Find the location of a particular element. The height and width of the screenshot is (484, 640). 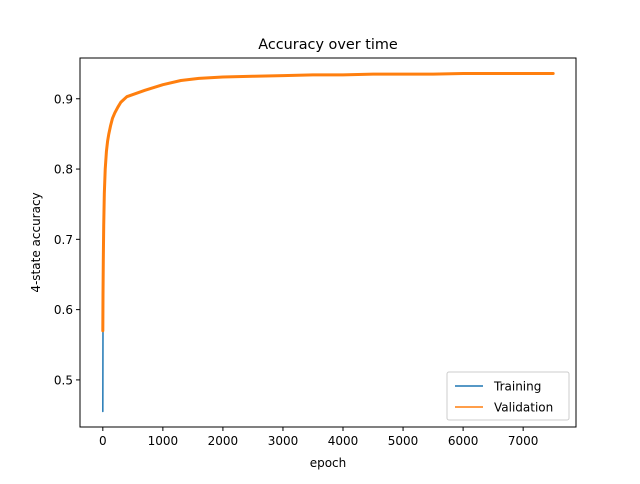

y-axis-label: 4-state accuracy is located at coordinates (36, 242).